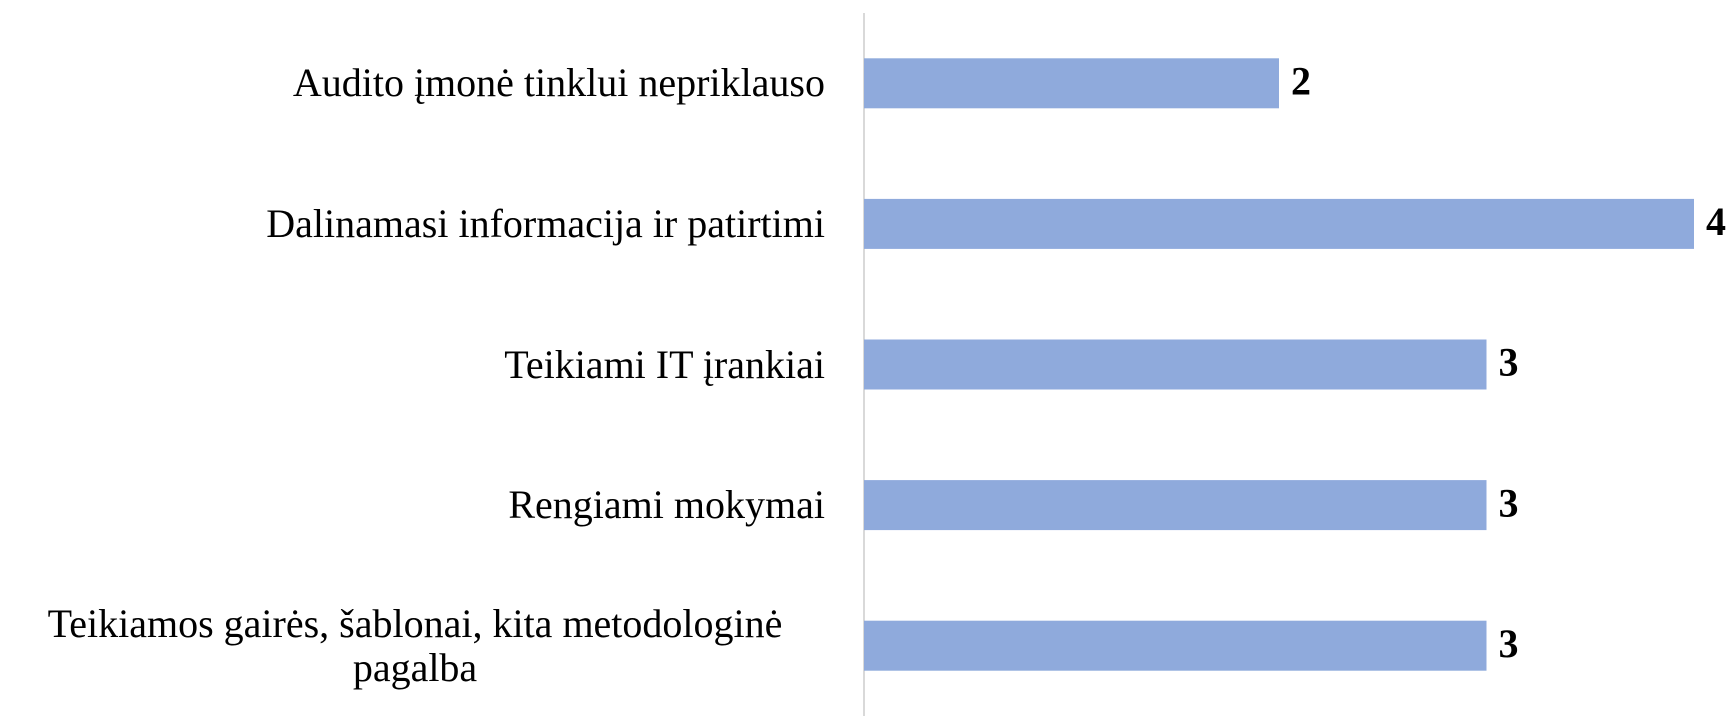  What do you see at coordinates (664, 364) in the screenshot?
I see `category-label: Teikiami IT įrankiai` at bounding box center [664, 364].